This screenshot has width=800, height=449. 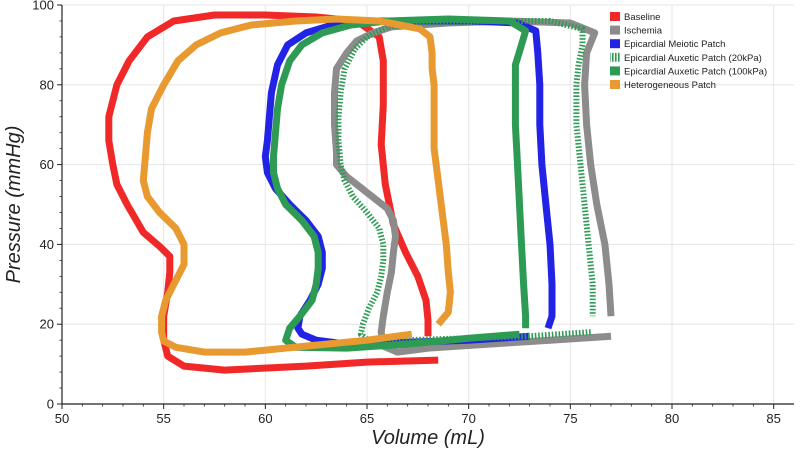 What do you see at coordinates (47, 84) in the screenshot?
I see `y-tick-label: 80` at bounding box center [47, 84].